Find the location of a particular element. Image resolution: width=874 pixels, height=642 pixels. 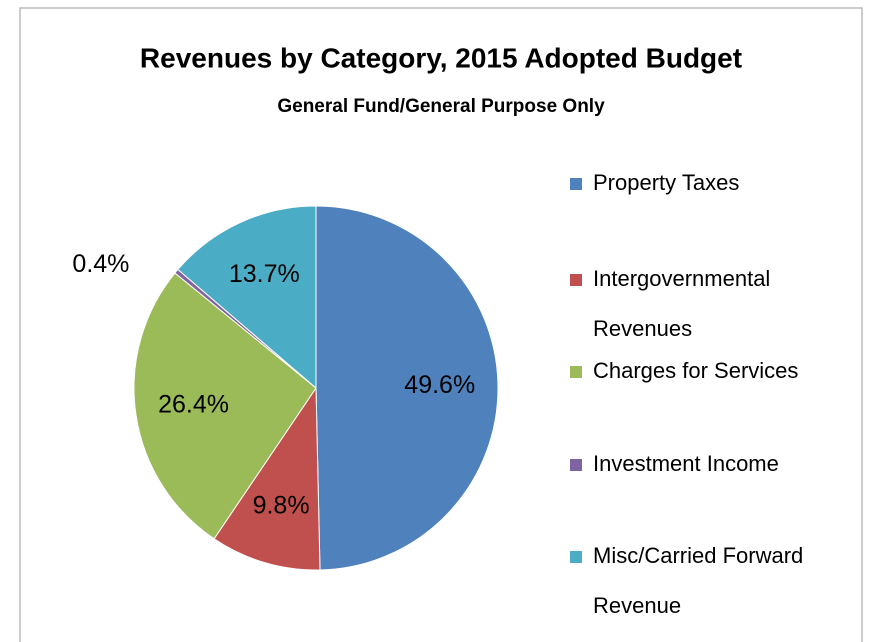

chart-subtitle: General Fund/General Purpose Only is located at coordinates (441, 106).